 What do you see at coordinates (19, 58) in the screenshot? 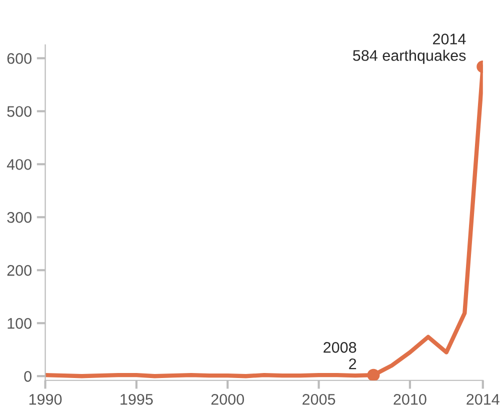
I see `y-tick-label: 600` at bounding box center [19, 58].